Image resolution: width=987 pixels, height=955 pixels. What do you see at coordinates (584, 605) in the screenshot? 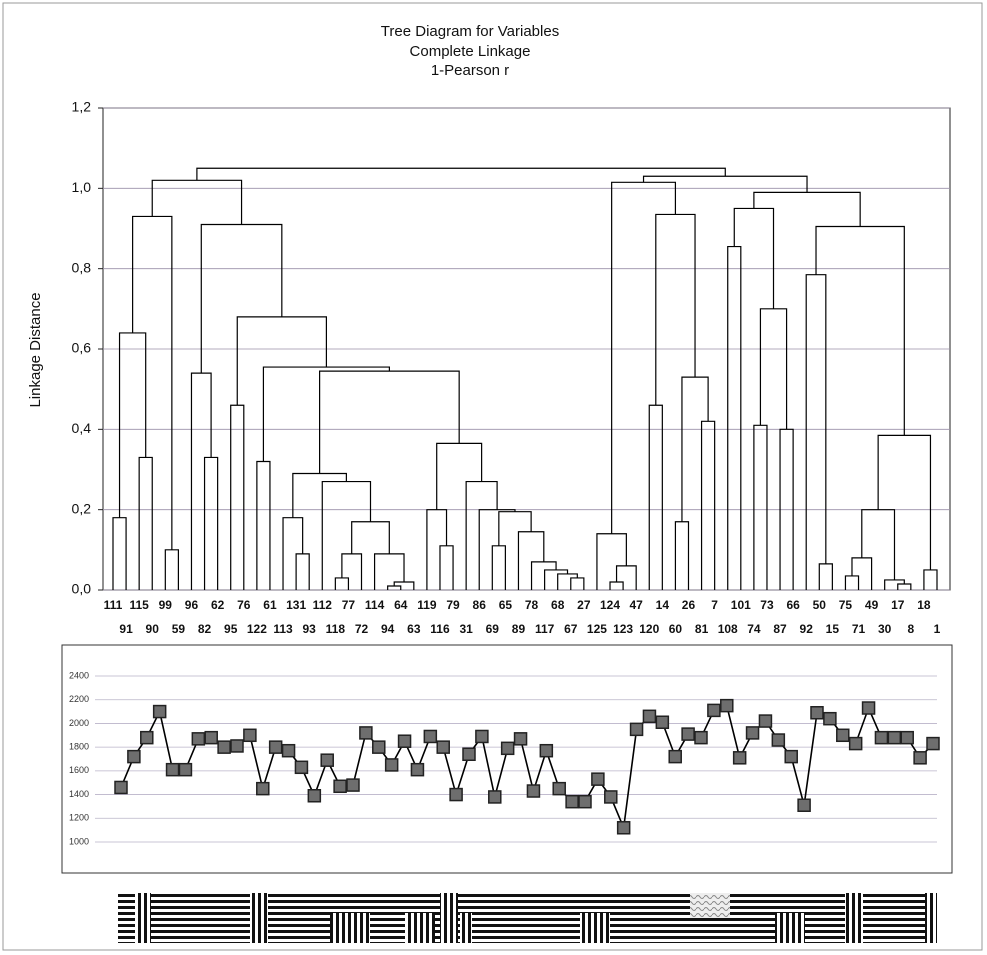
I see `leaf-label: 27` at bounding box center [584, 605].